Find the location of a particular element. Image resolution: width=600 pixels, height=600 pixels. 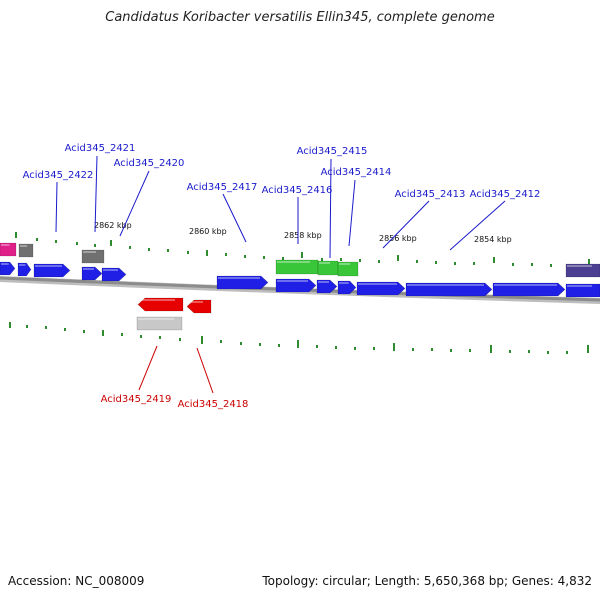

gene-acid345-2420-highlight is located at coordinates (110, 270).